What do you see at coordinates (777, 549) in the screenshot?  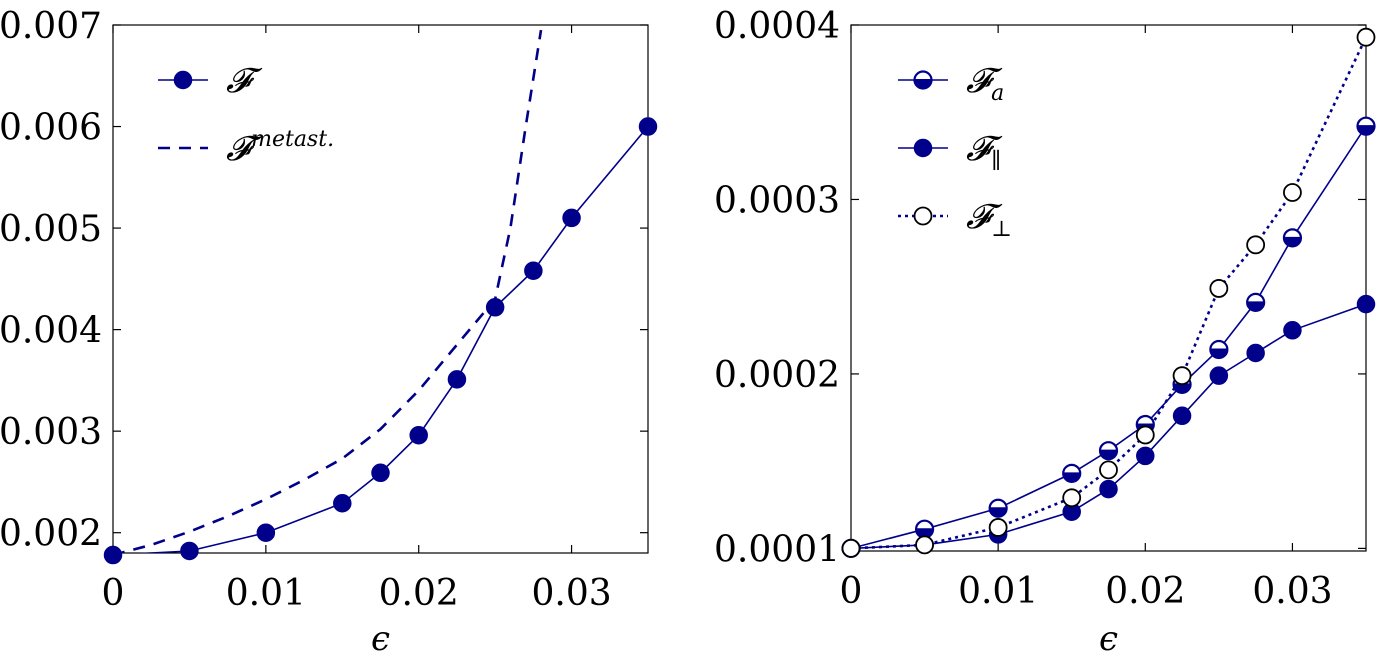 I see `y-tick-label: 0.0001` at bounding box center [777, 549].